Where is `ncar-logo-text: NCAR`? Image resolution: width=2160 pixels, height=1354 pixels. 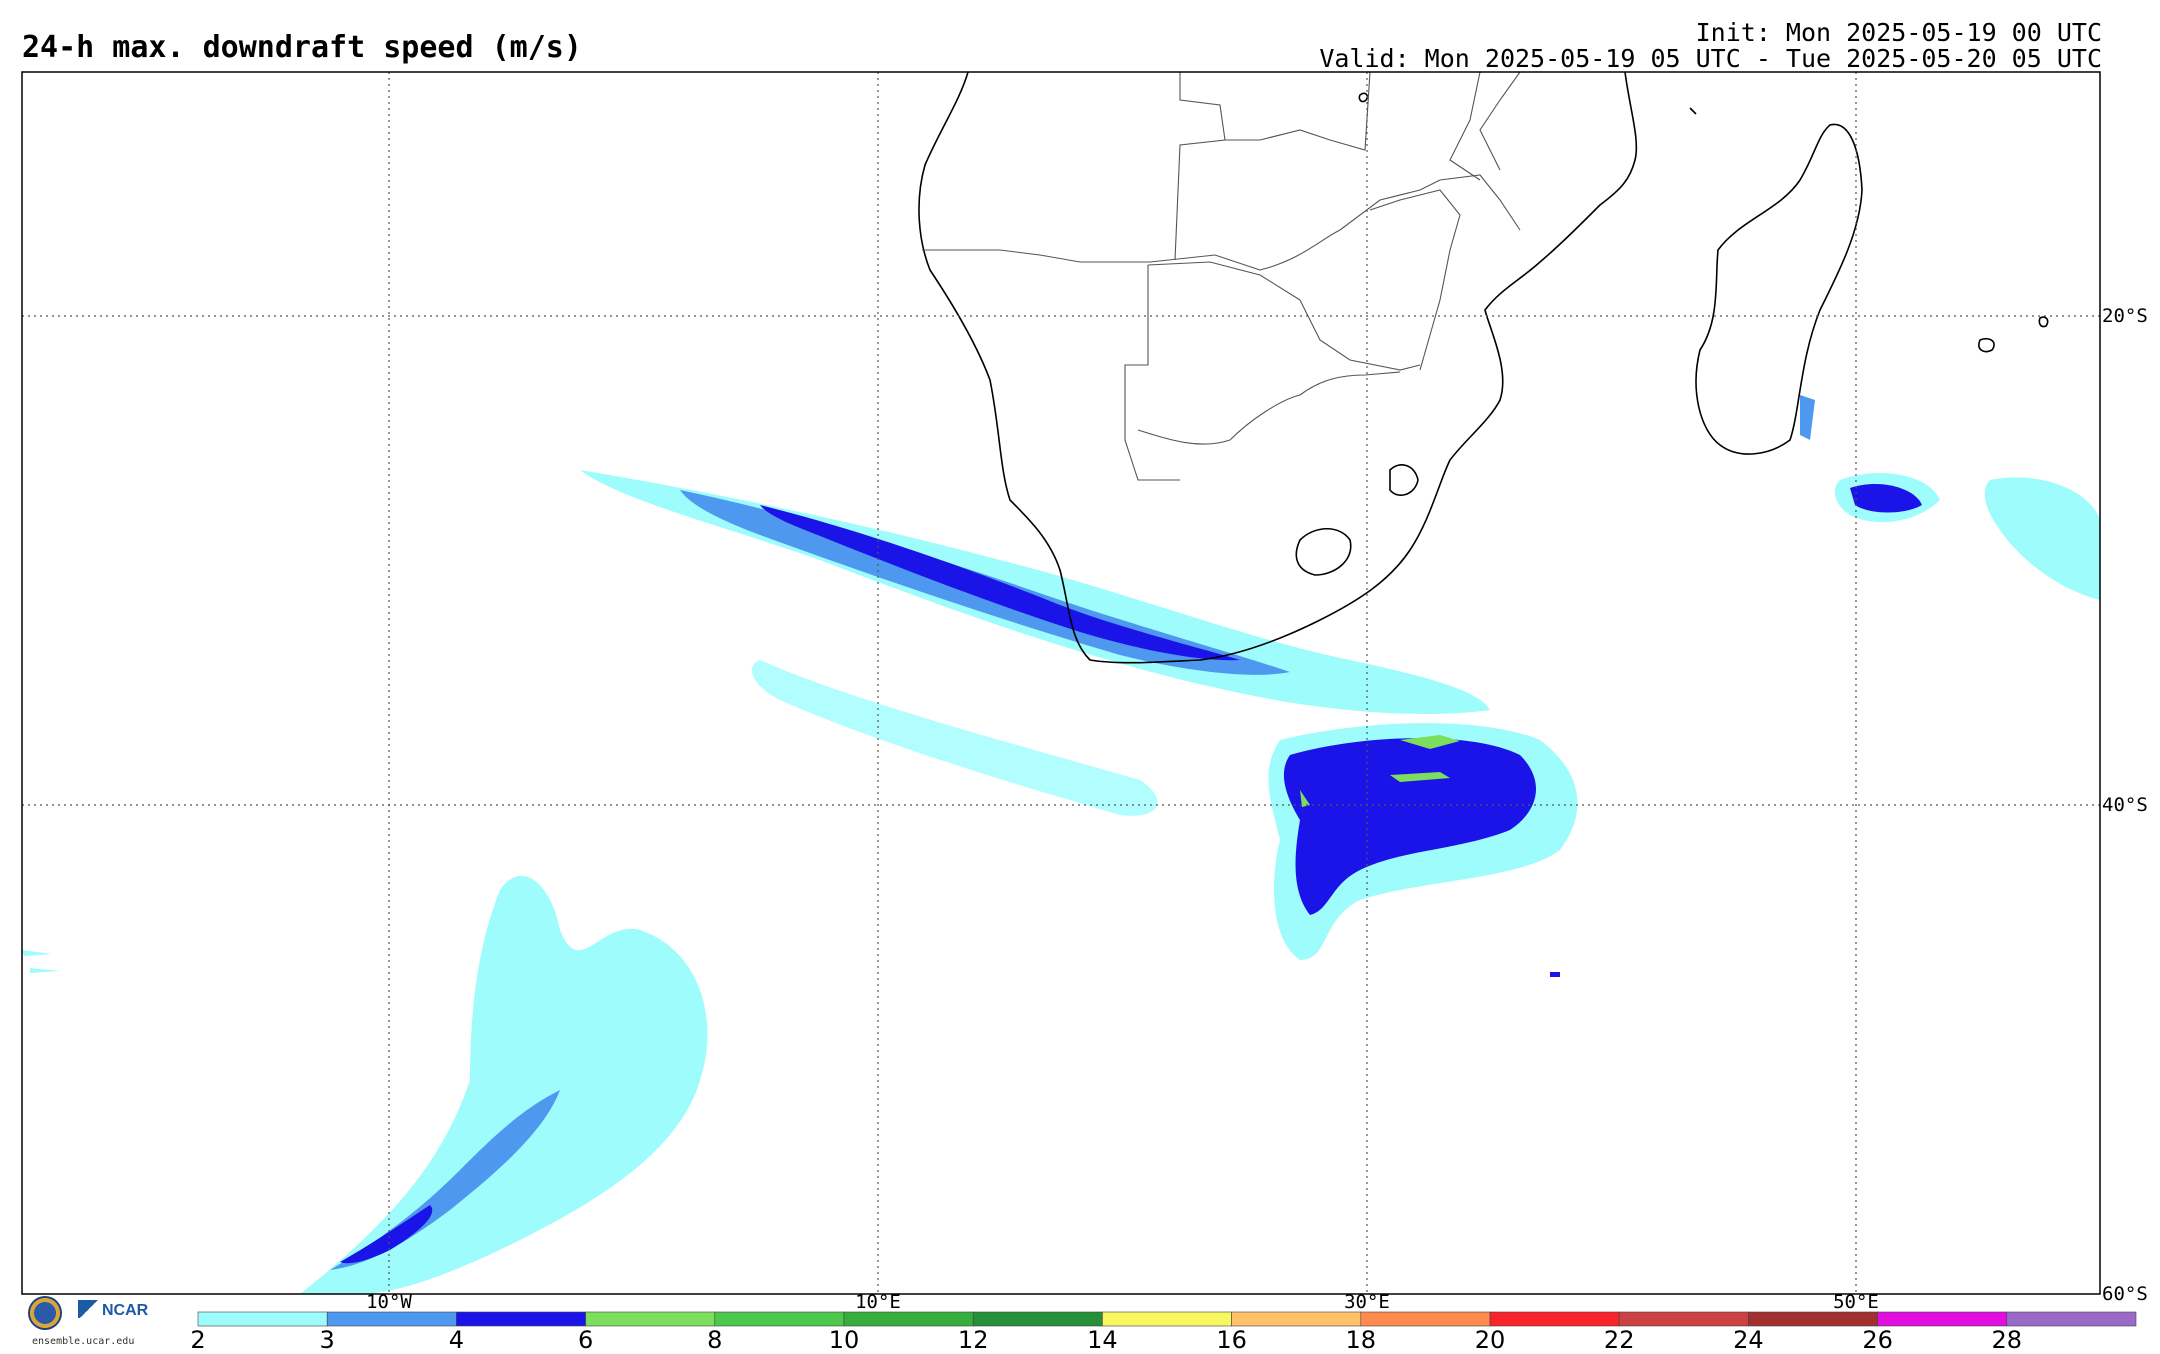
ncar-logo-text: NCAR is located at coordinates (125, 1310).